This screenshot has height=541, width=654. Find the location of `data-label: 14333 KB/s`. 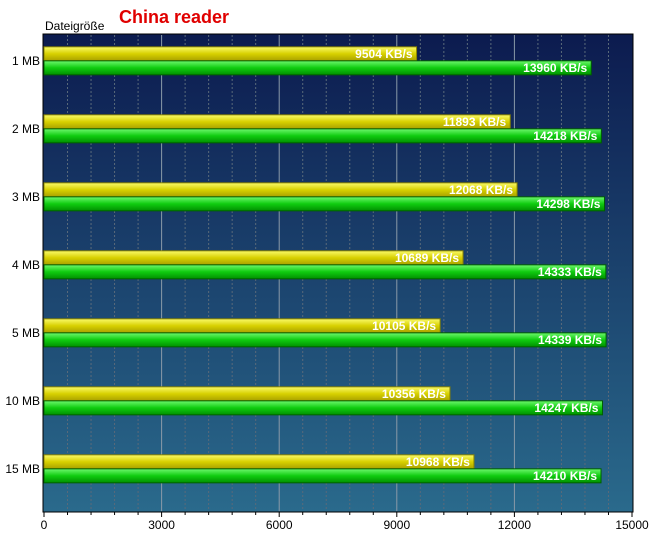

data-label: 14333 KB/s is located at coordinates (570, 272).